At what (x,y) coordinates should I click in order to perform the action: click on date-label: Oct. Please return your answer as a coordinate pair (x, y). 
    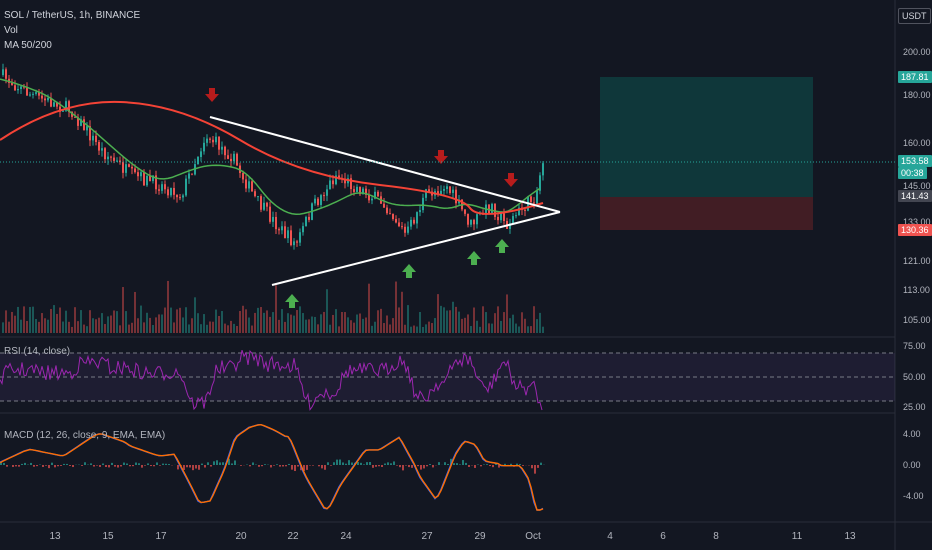
    Looking at the image, I should click on (533, 536).